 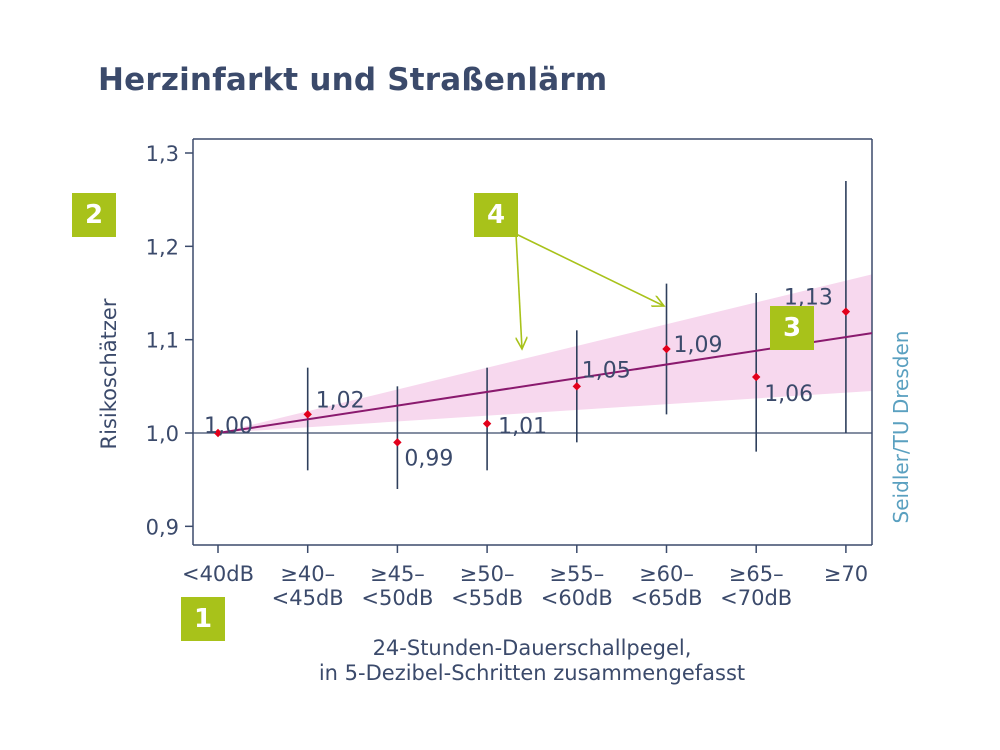 What do you see at coordinates (109, 373) in the screenshot?
I see `y-axis-title: Risikoschätzer` at bounding box center [109, 373].